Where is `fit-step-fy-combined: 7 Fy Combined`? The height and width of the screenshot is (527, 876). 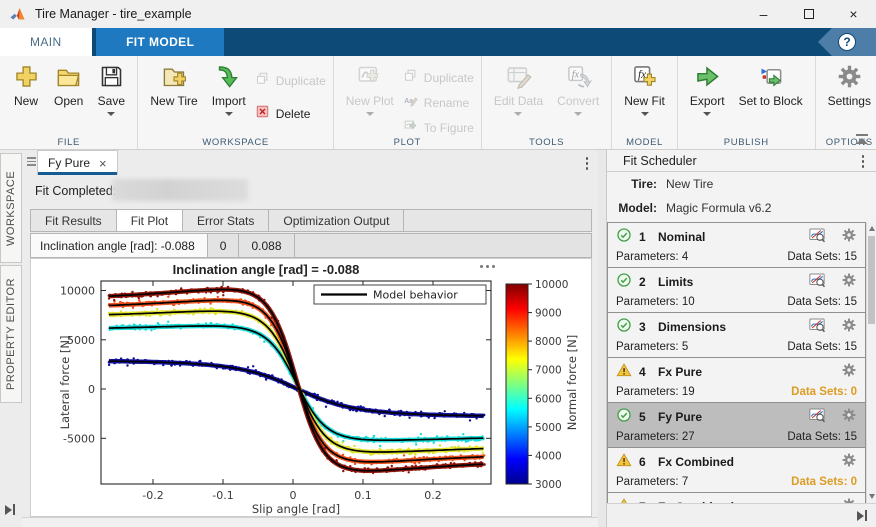 fit-step-fy-combined: 7 Fy Combined is located at coordinates (736, 497).